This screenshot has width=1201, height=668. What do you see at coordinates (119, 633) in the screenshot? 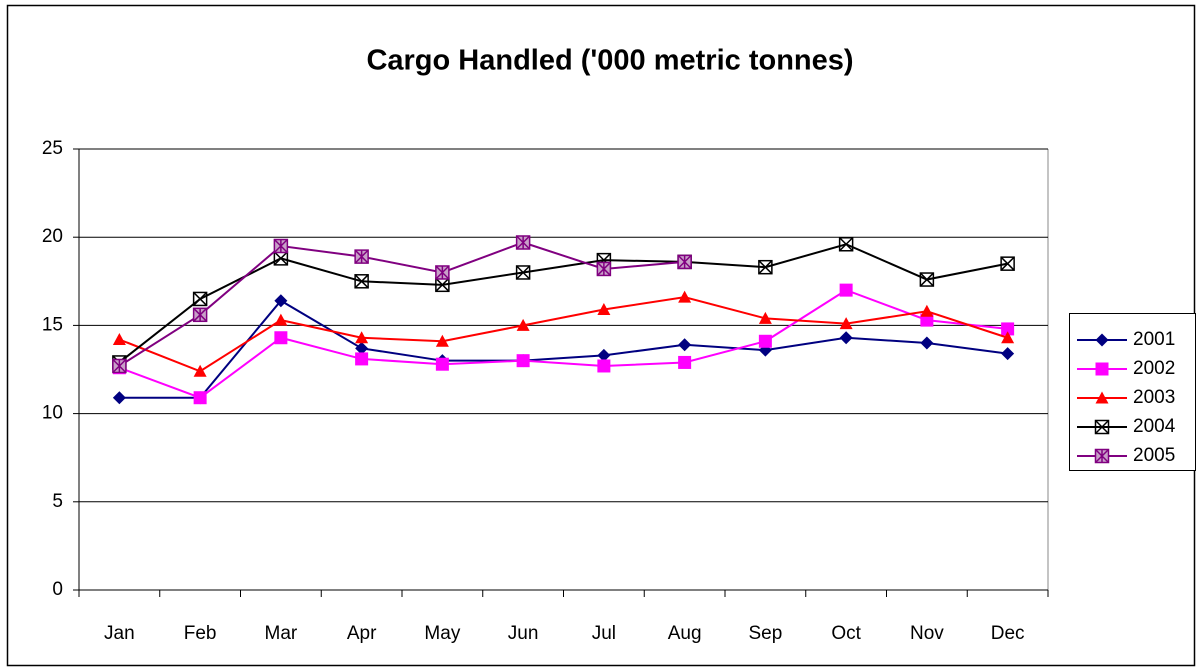
I see `x-tick-label: Jan` at bounding box center [119, 633].